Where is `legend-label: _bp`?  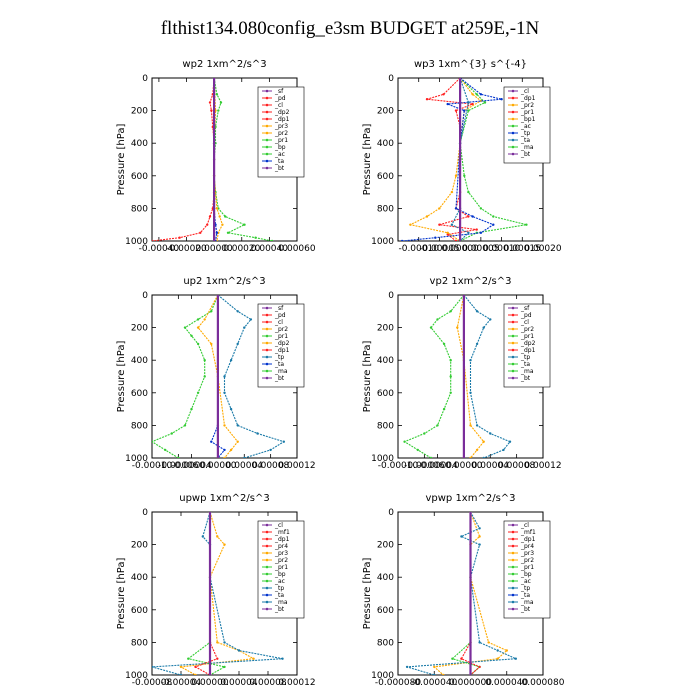 legend-label: _bp is located at coordinates (280, 147).